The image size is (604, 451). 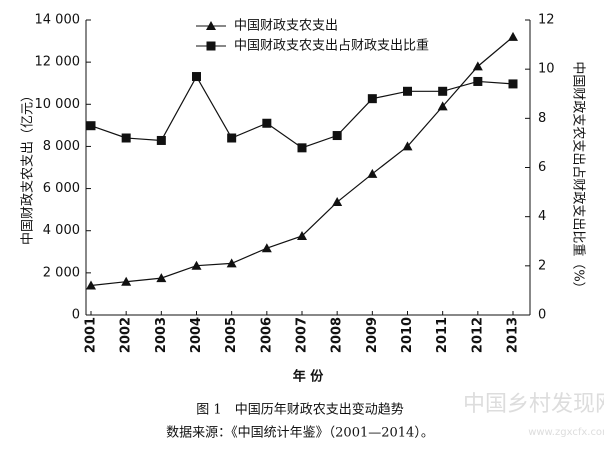 I want to click on y2-tick-label: 8, so click(x=542, y=118).